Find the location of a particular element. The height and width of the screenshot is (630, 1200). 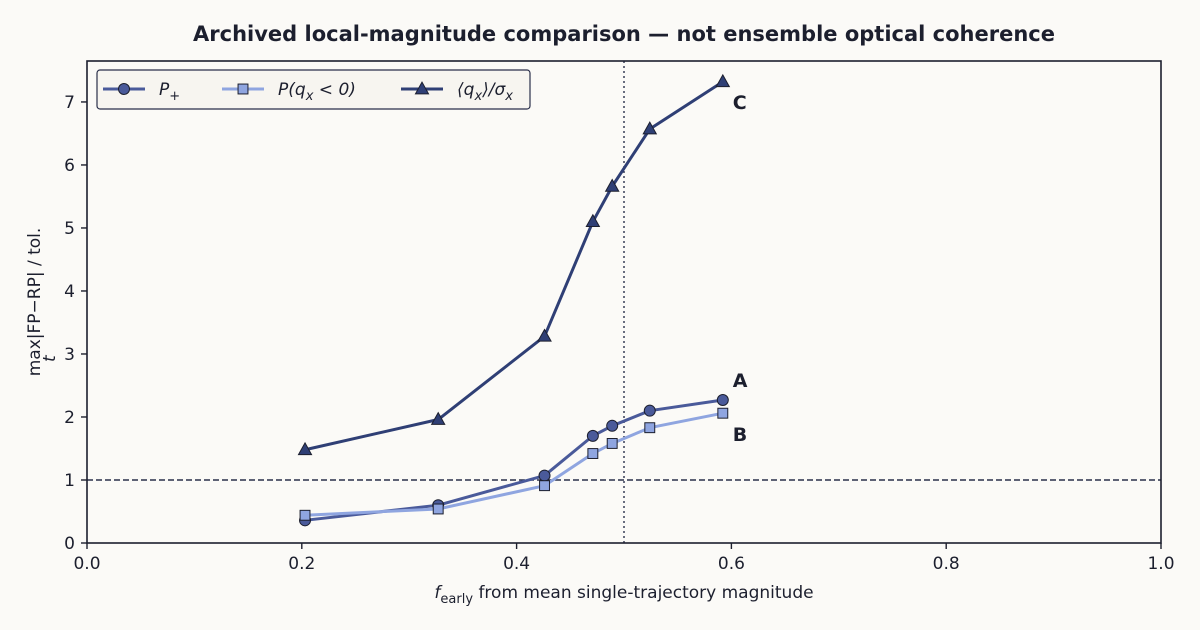

x-tick-label: 0.4 is located at coordinates (516, 564).